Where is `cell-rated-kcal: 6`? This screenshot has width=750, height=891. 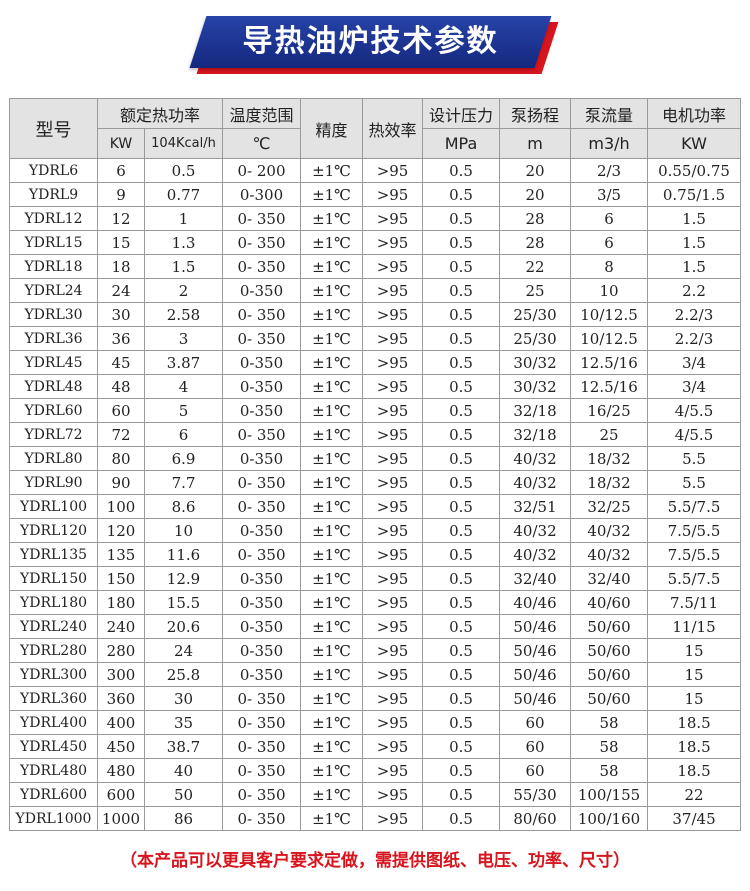
cell-rated-kcal: 6 is located at coordinates (183, 434).